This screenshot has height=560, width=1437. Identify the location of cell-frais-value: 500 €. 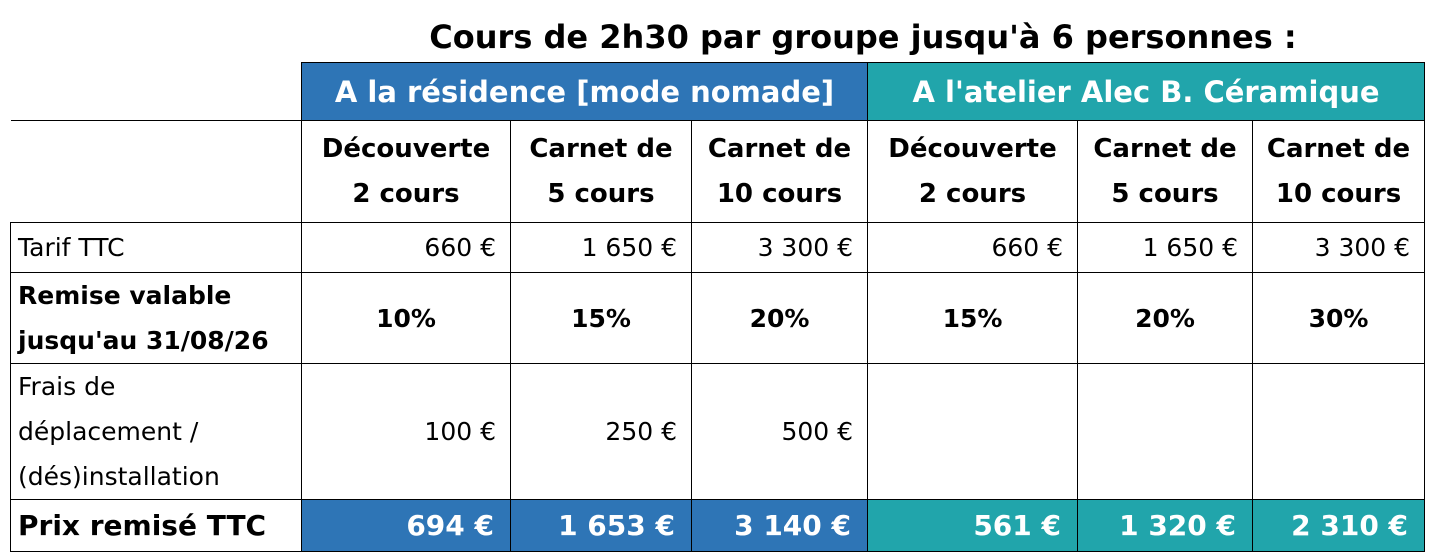
(779, 431).